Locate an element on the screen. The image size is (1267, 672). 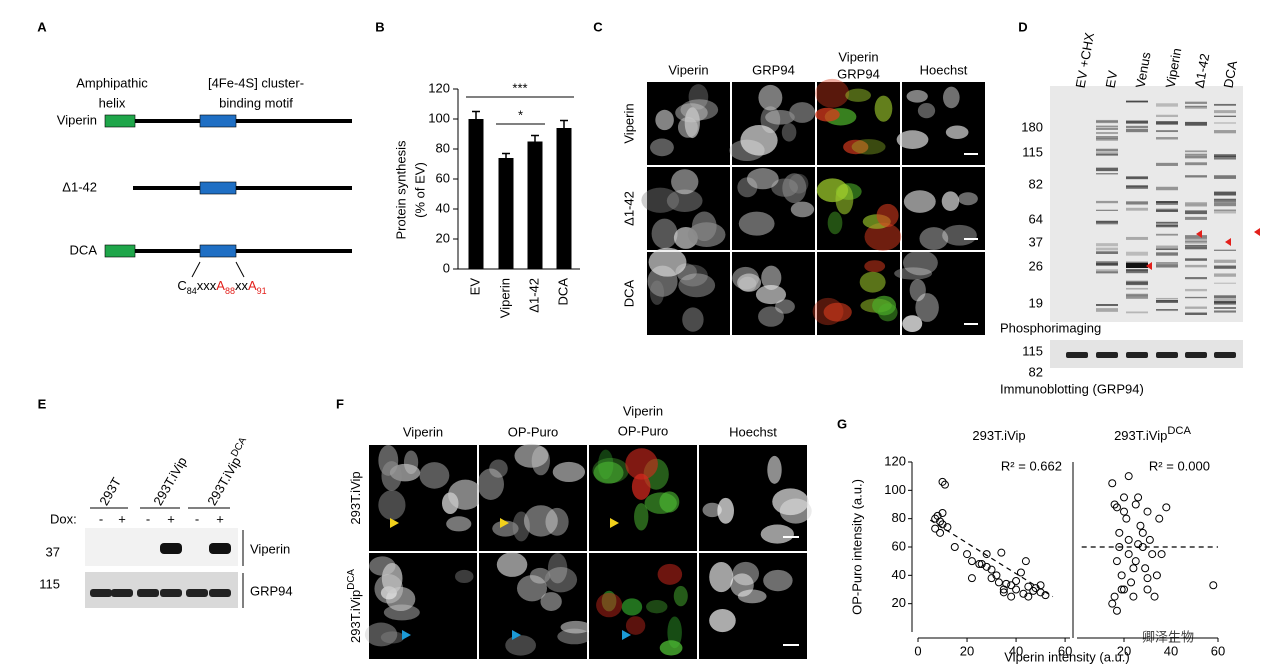
panel-letter: B is located at coordinates (379, 26).